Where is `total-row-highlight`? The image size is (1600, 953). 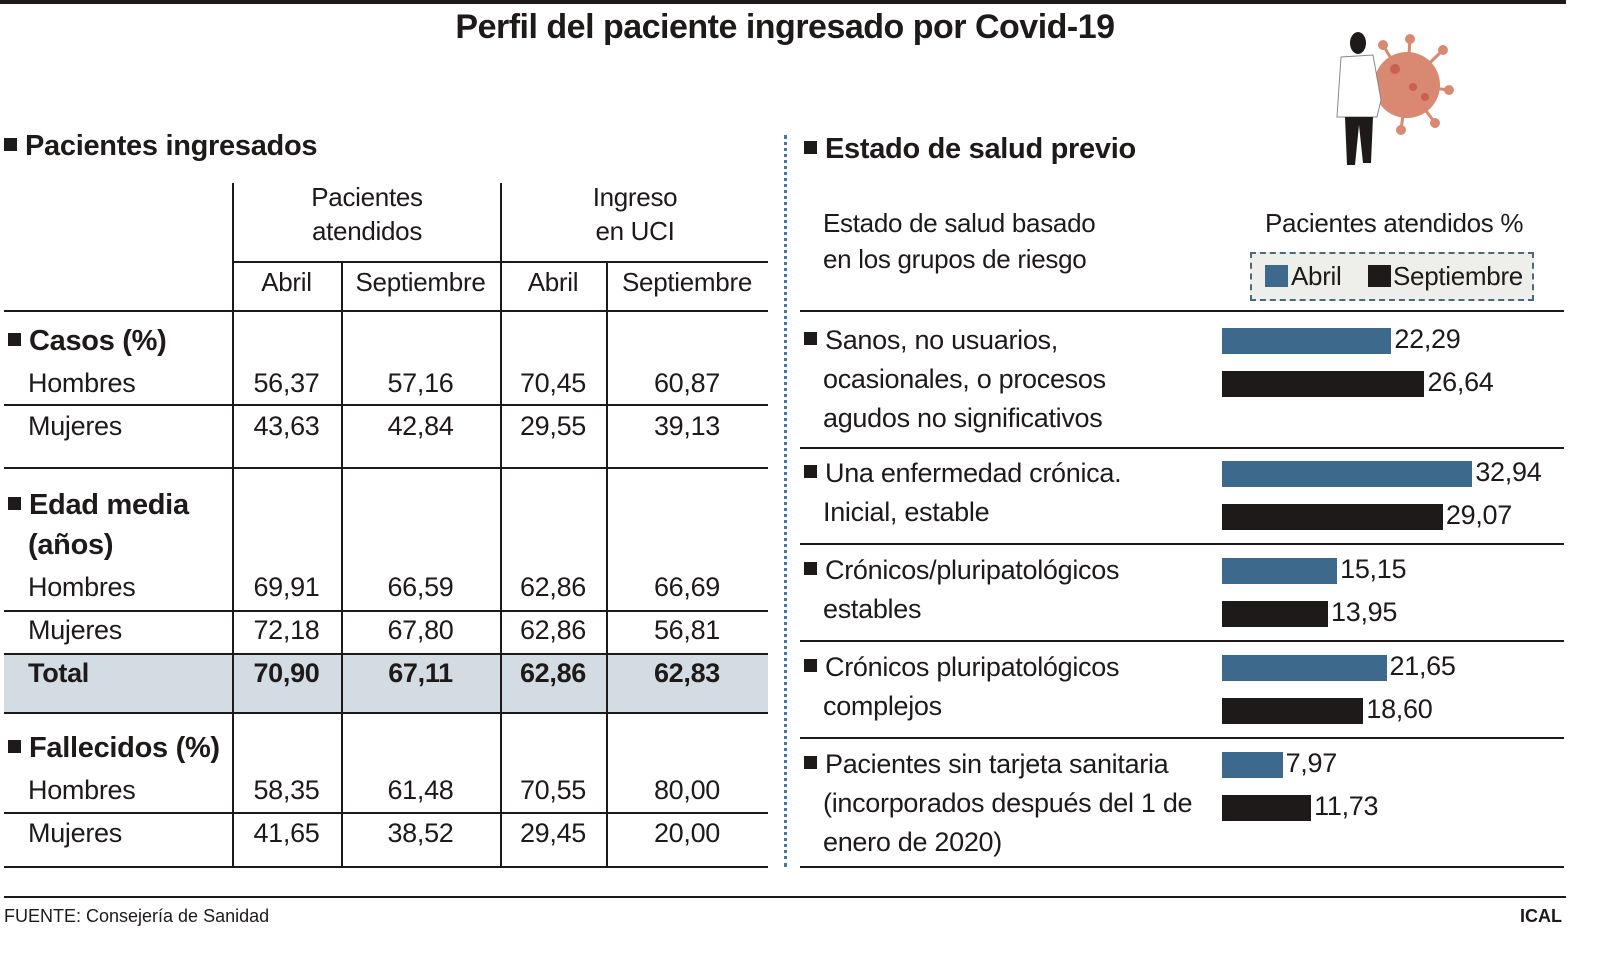 total-row-highlight is located at coordinates (386, 682).